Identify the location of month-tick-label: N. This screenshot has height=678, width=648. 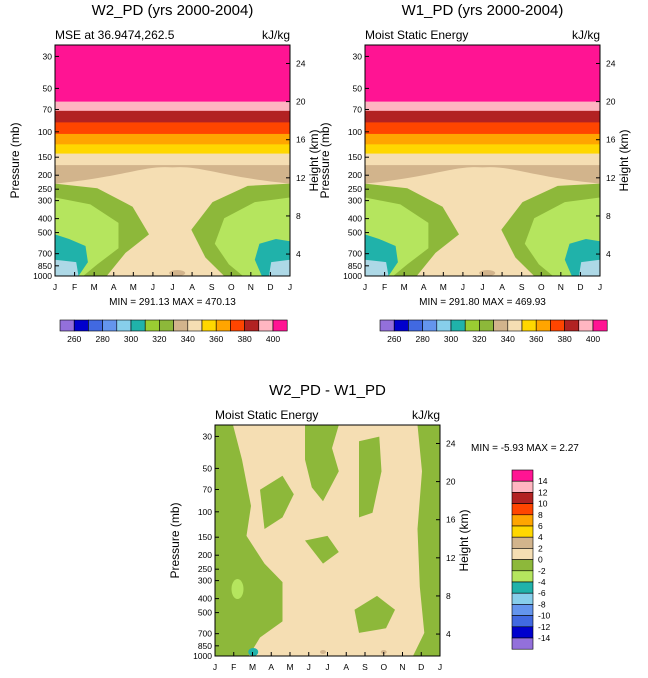
(561, 287).